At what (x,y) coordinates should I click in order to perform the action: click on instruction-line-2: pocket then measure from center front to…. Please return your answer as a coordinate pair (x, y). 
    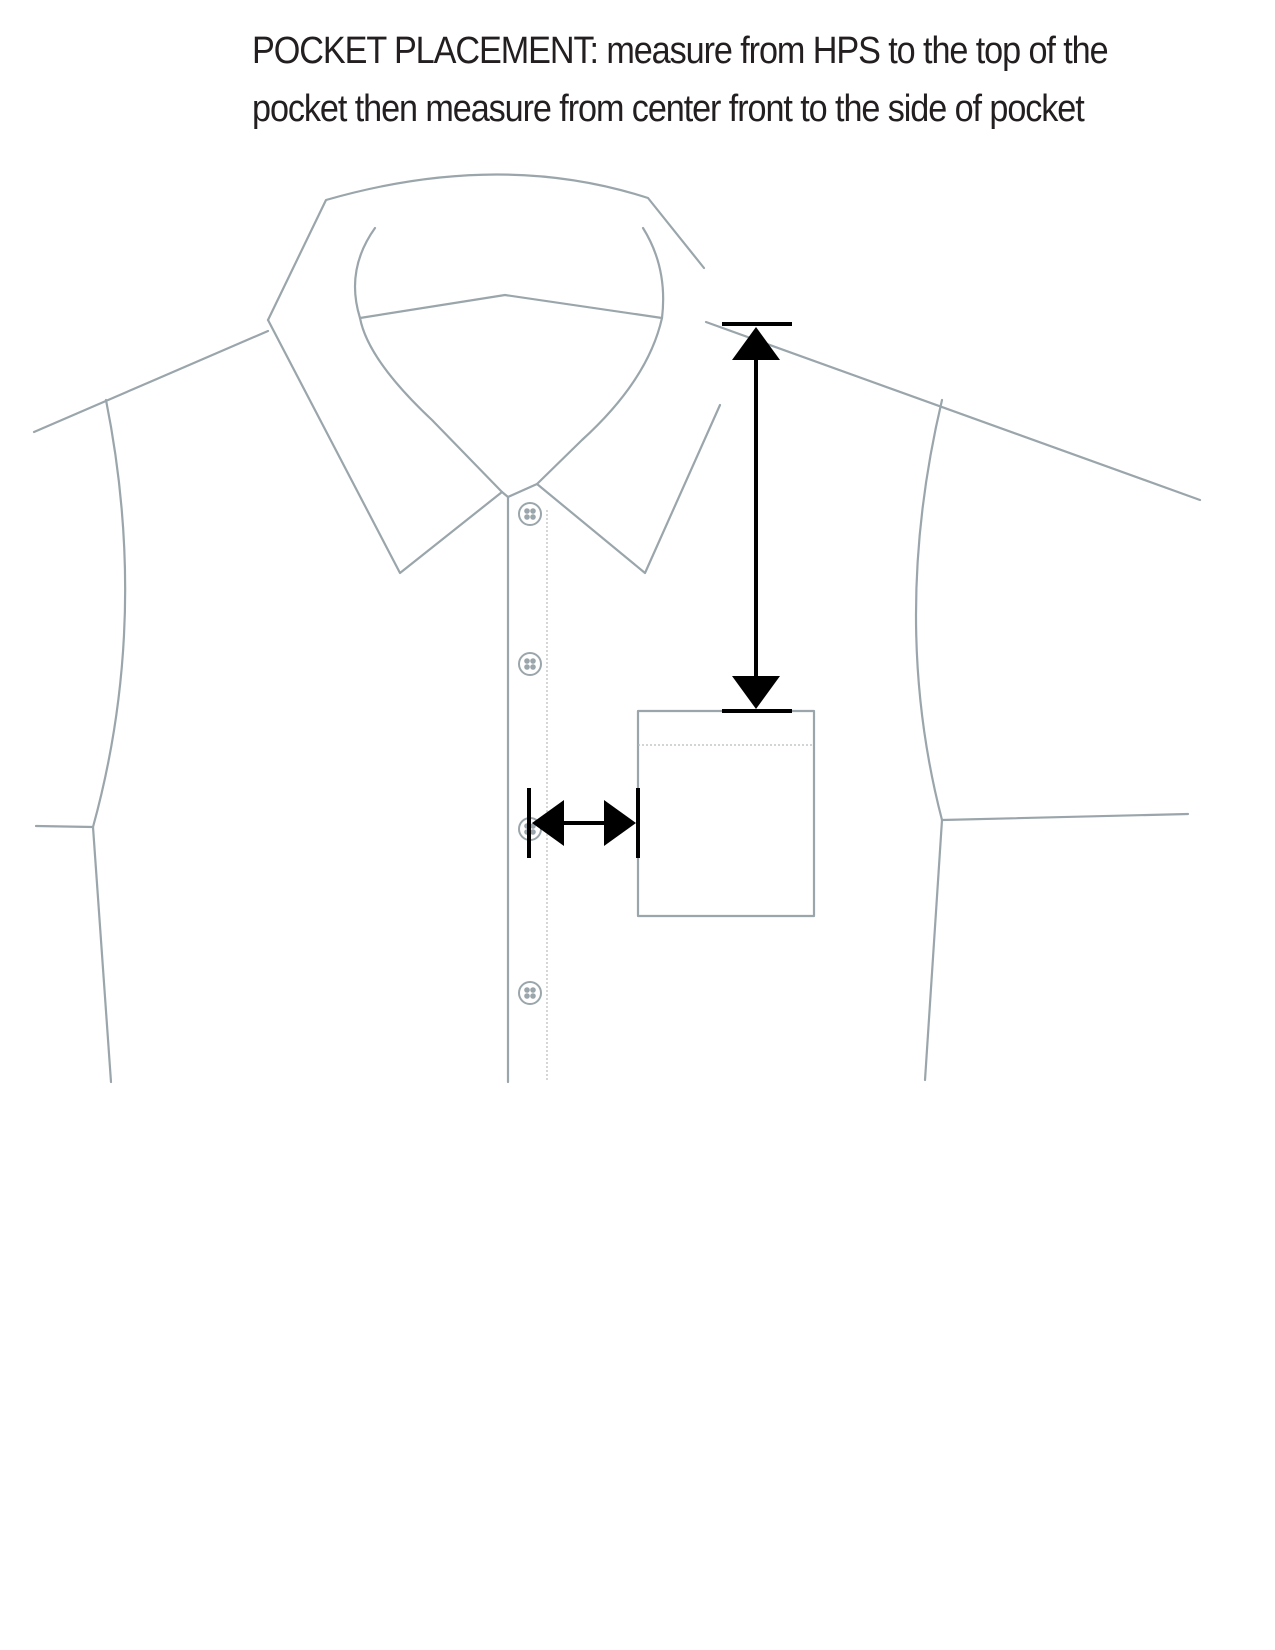
    Looking at the image, I should click on (668, 109).